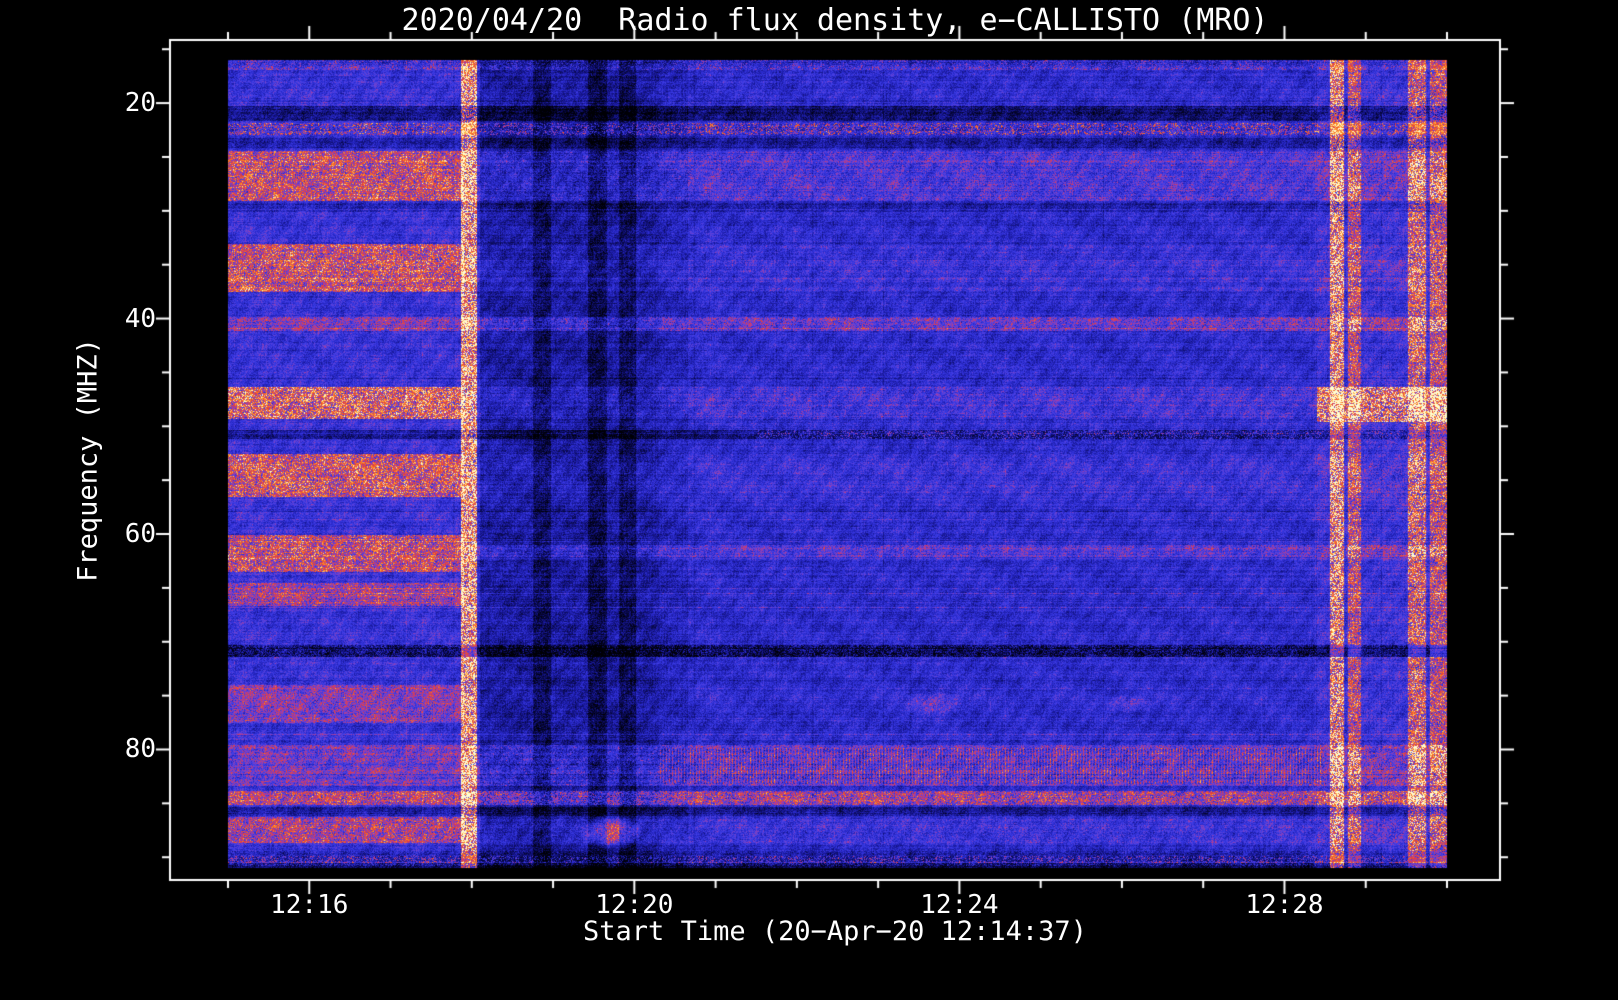 The width and height of the screenshot is (1618, 1000). What do you see at coordinates (140, 318) in the screenshot?
I see `y-tick-label: 40` at bounding box center [140, 318].